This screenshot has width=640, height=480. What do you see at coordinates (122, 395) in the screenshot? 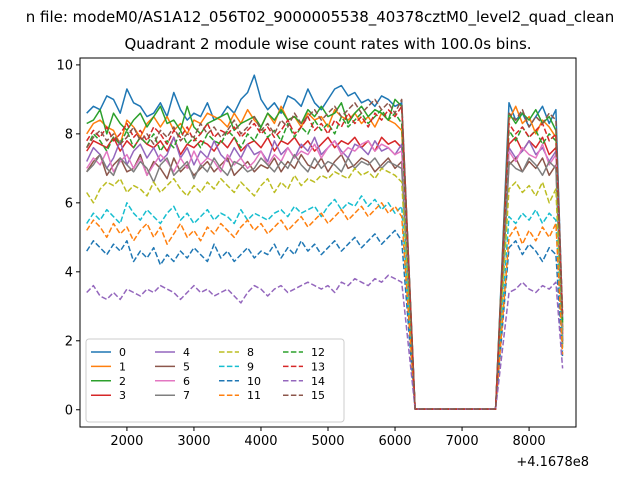
I see `legend-label-3: 3` at bounding box center [122, 395].